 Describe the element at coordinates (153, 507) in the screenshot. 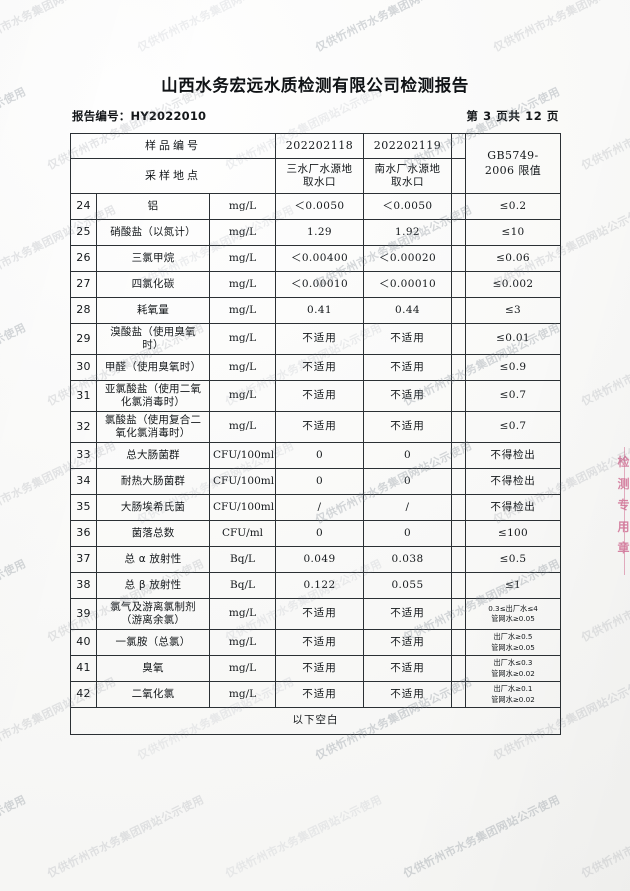

I see `row-item-name: 大肠埃希氏菌` at that location.